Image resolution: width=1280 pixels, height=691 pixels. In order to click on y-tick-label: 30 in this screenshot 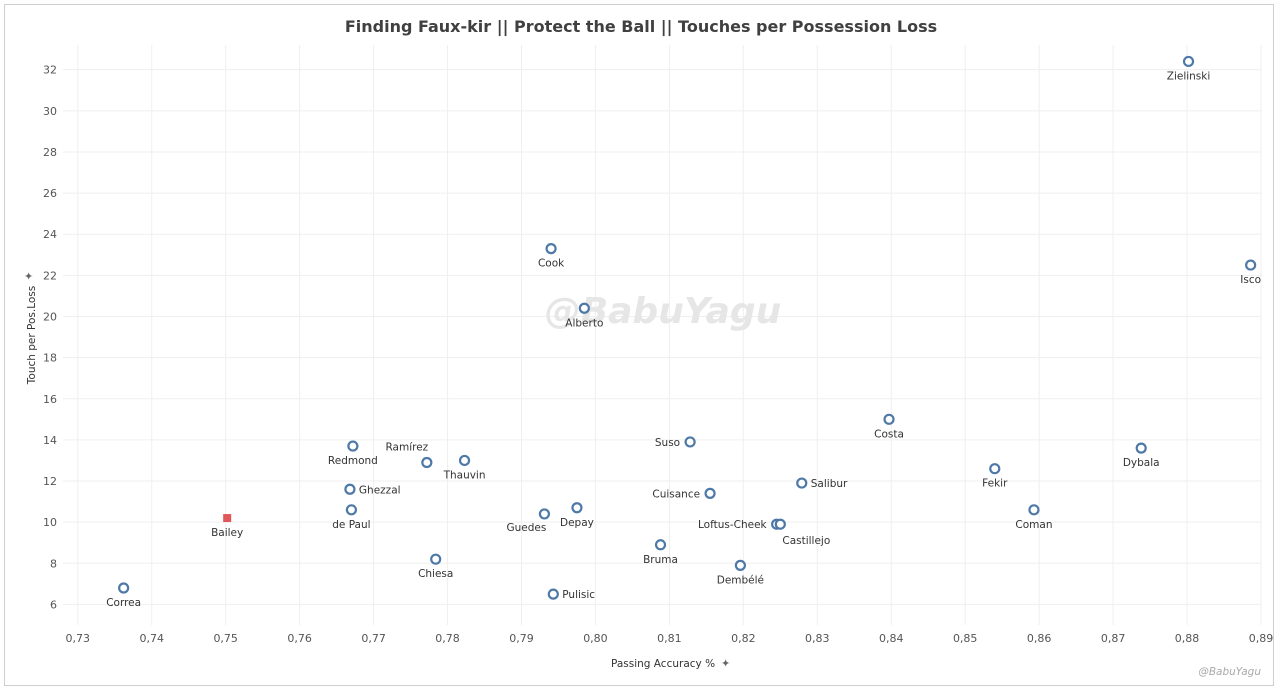, I will do `click(50, 111)`.